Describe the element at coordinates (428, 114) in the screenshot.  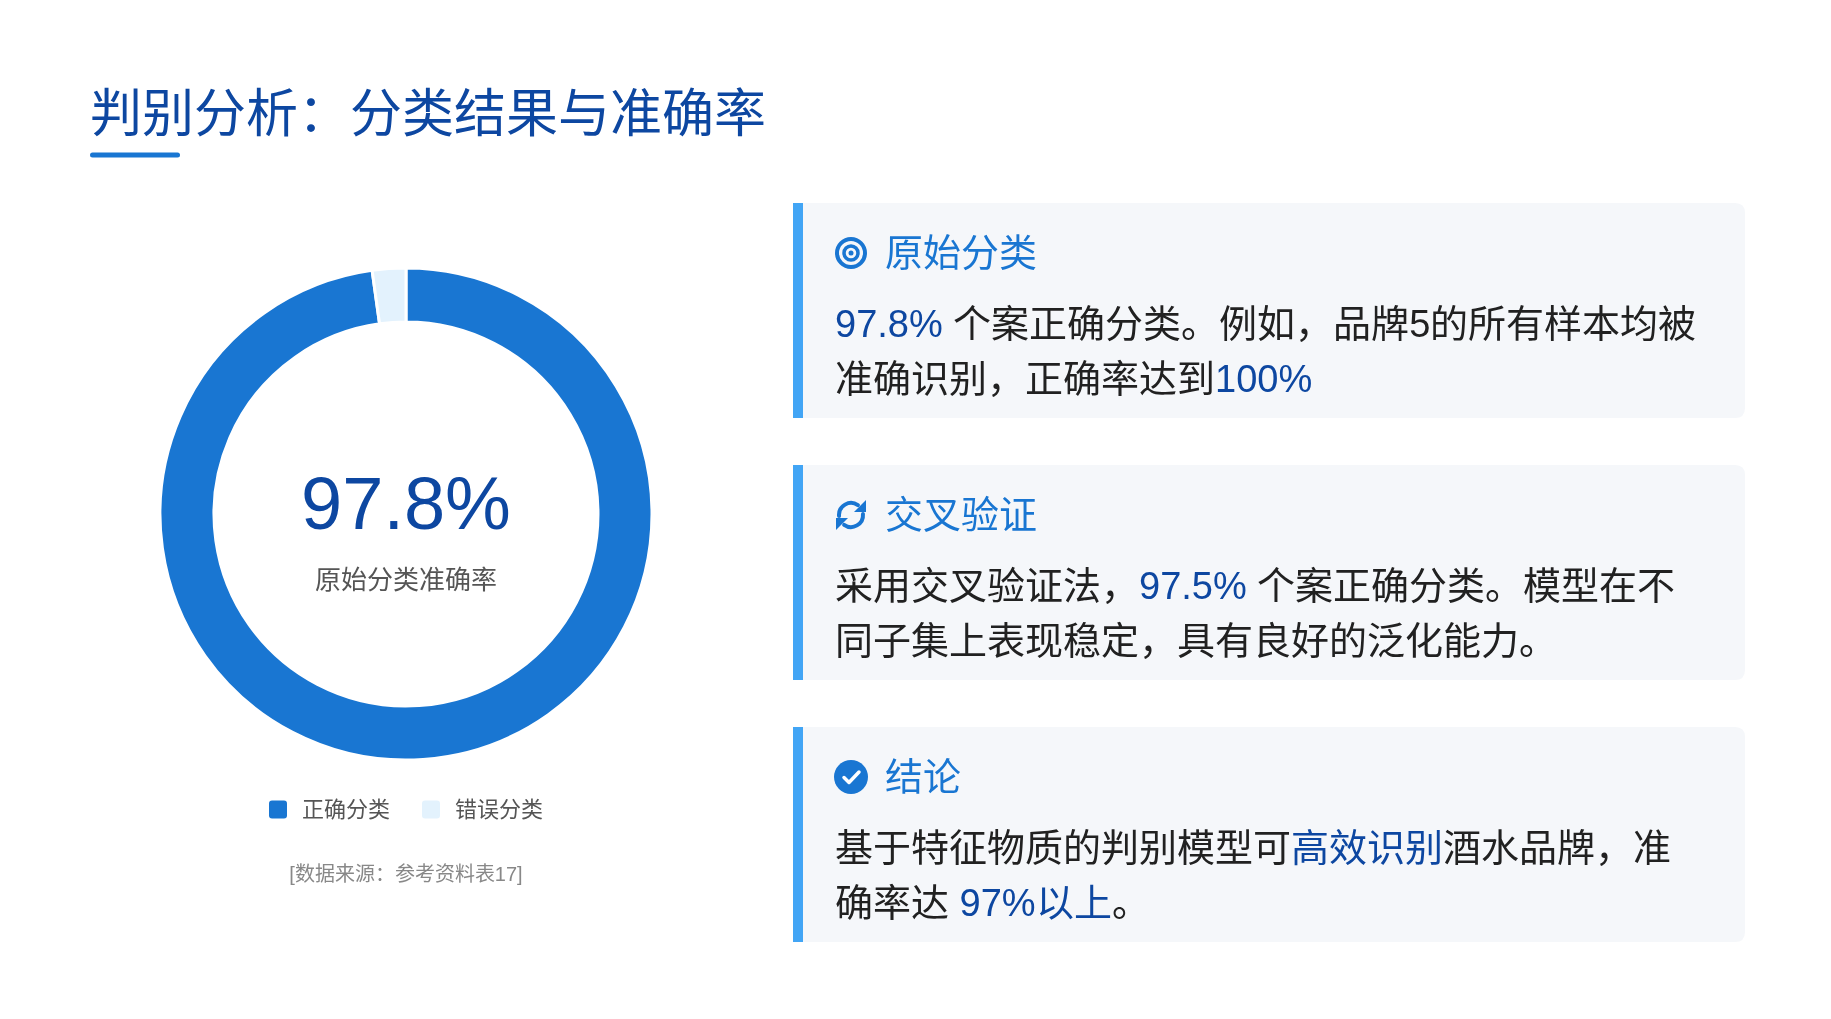
I see `chart-title: 判别分析：分类结果与准确率` at that location.